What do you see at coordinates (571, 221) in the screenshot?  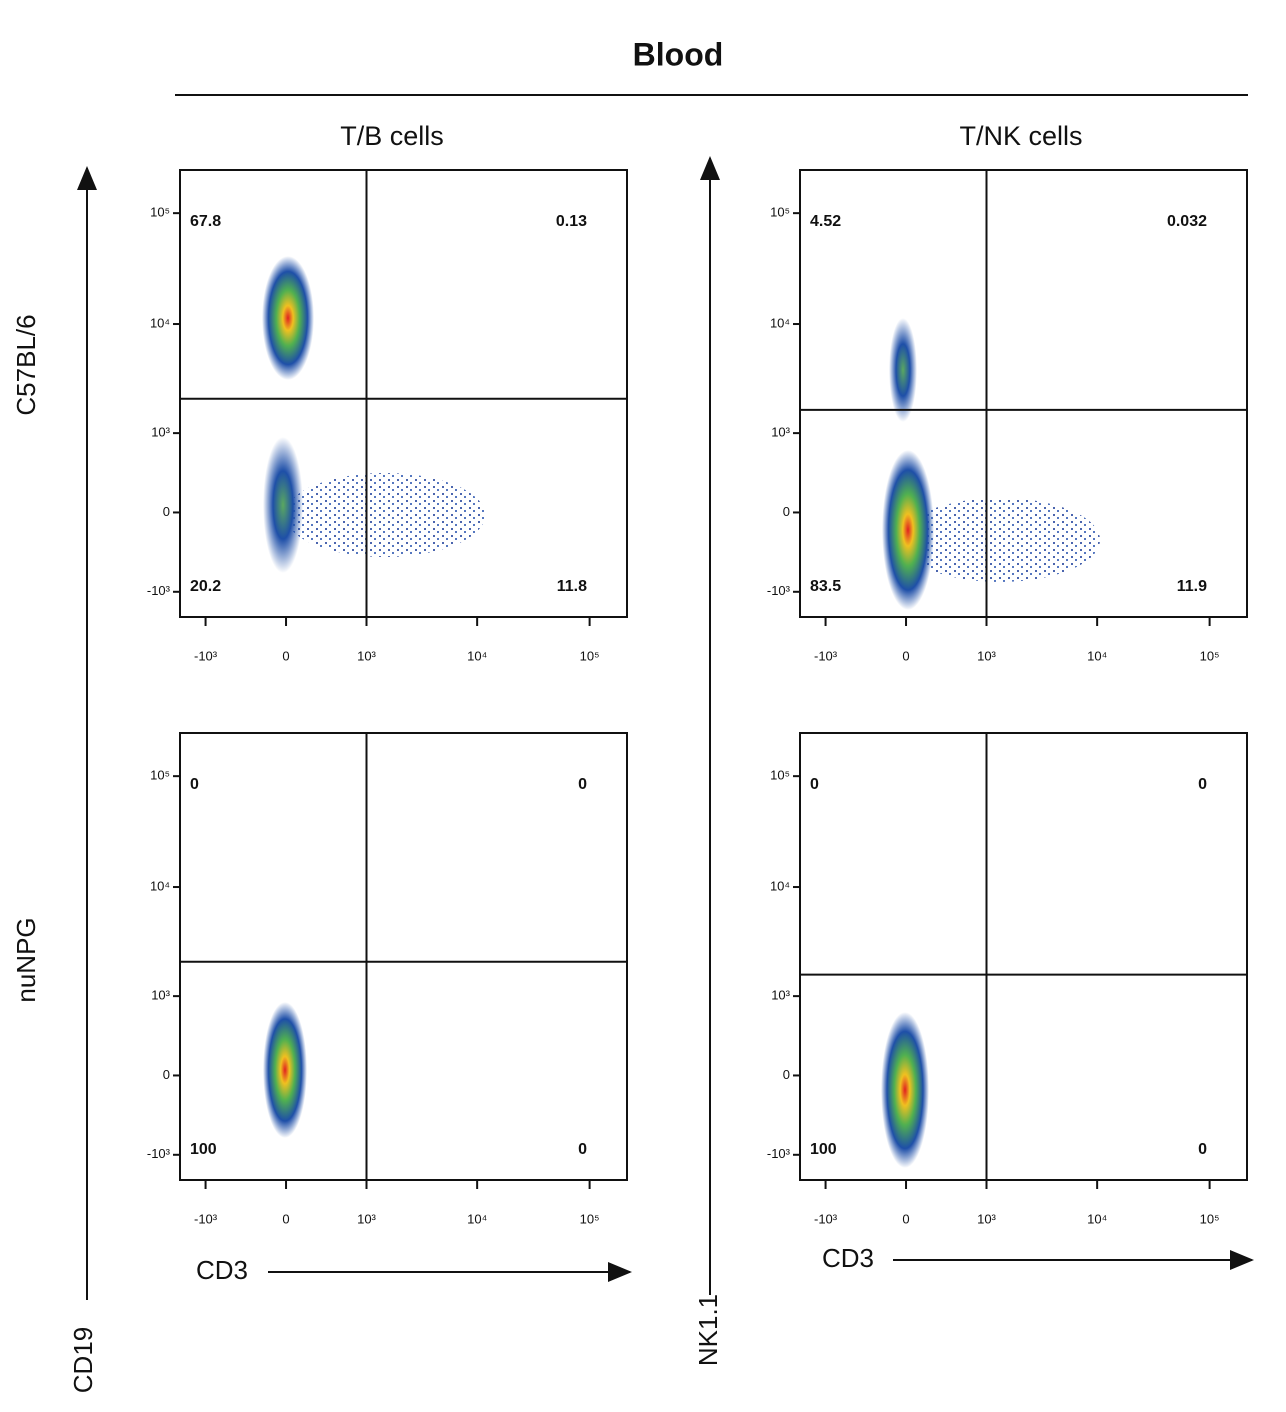 I see `quadrant-percent: 0.13` at bounding box center [571, 221].